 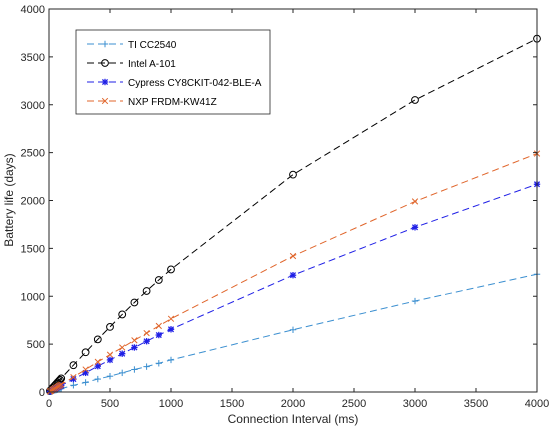 What do you see at coordinates (293, 419) in the screenshot?
I see `x-axis-title: Connection Interval (ms)` at bounding box center [293, 419].